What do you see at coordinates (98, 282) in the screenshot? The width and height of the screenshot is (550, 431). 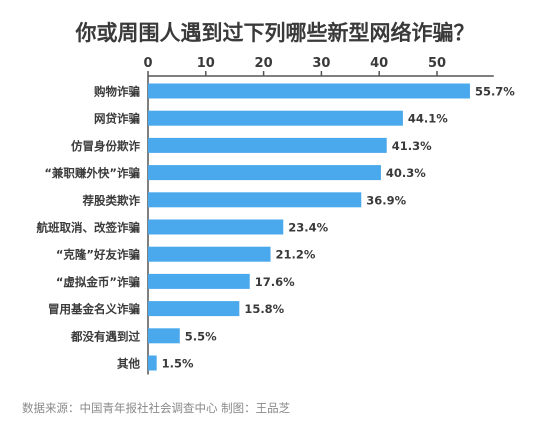 I see `category-label: “虚拟金币”诈骗` at bounding box center [98, 282].